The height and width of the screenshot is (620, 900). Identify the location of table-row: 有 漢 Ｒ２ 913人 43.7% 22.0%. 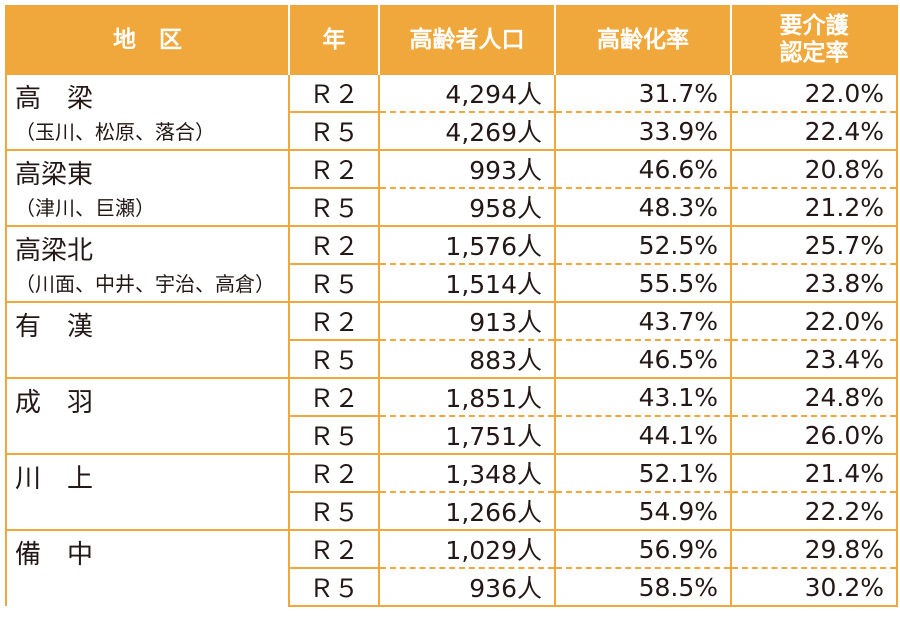
(451, 339).